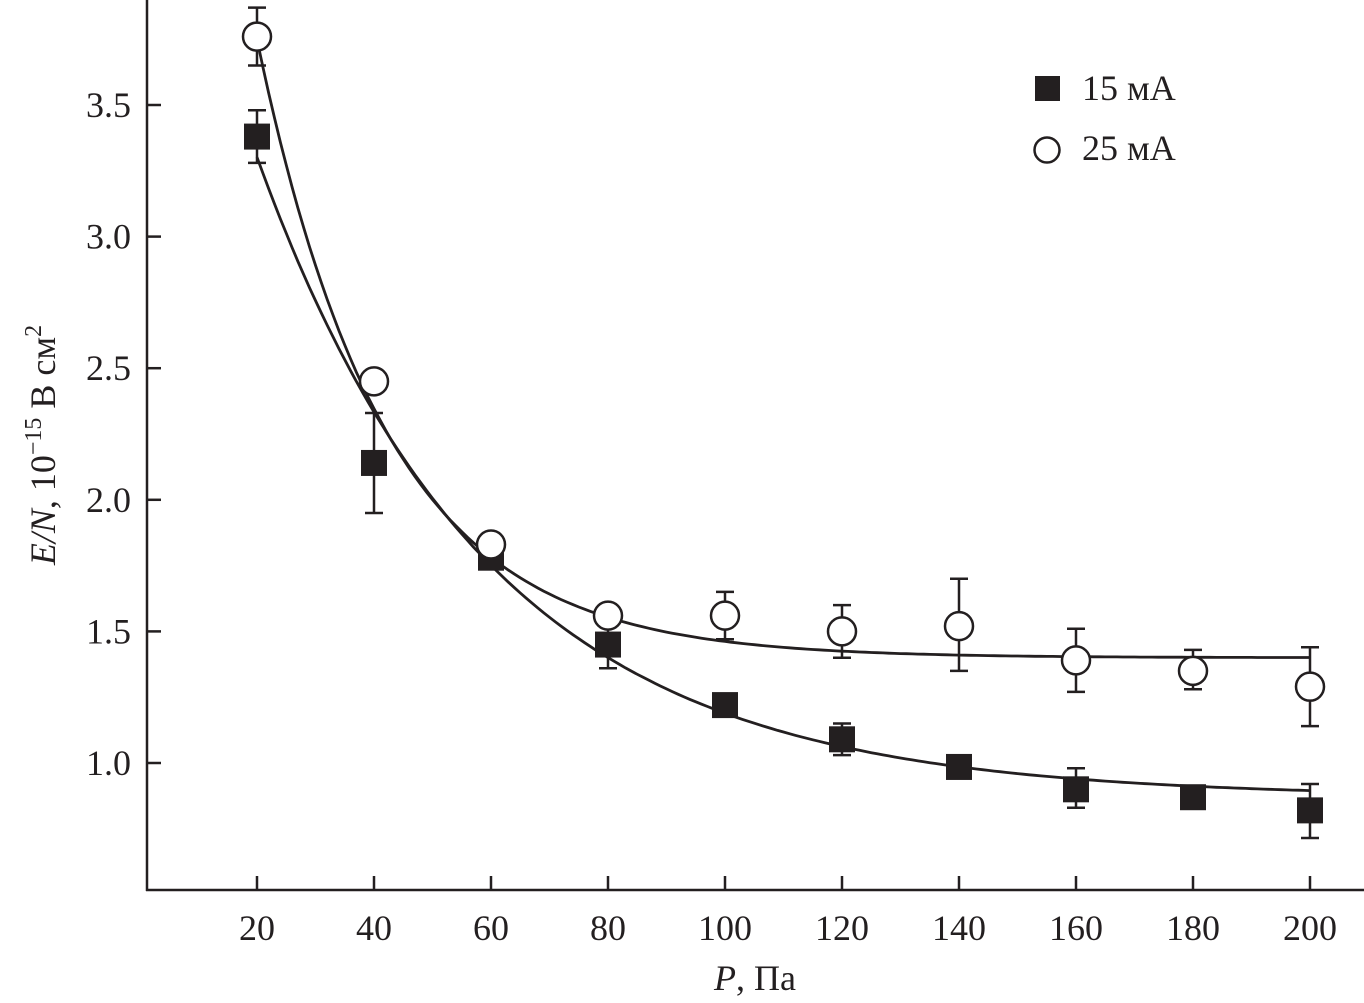 This screenshot has height=1003, width=1364. What do you see at coordinates (1104, 118) in the screenshot?
I see `legend: 15 мА 25 мА` at bounding box center [1104, 118].